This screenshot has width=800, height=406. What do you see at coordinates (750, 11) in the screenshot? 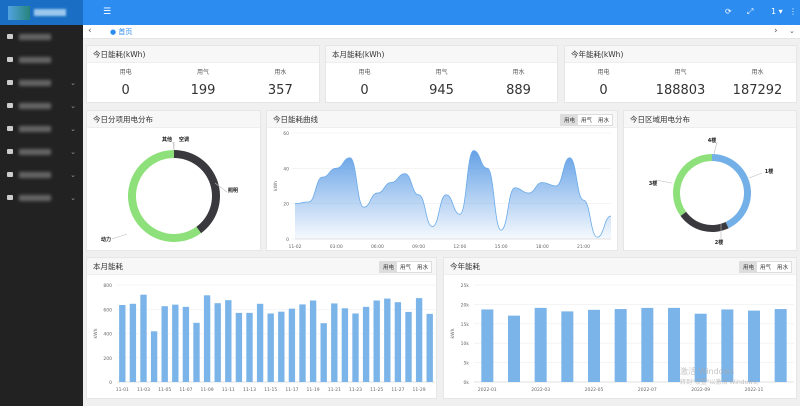
I see `fullscreen-icon: ⤢` at bounding box center [750, 11].